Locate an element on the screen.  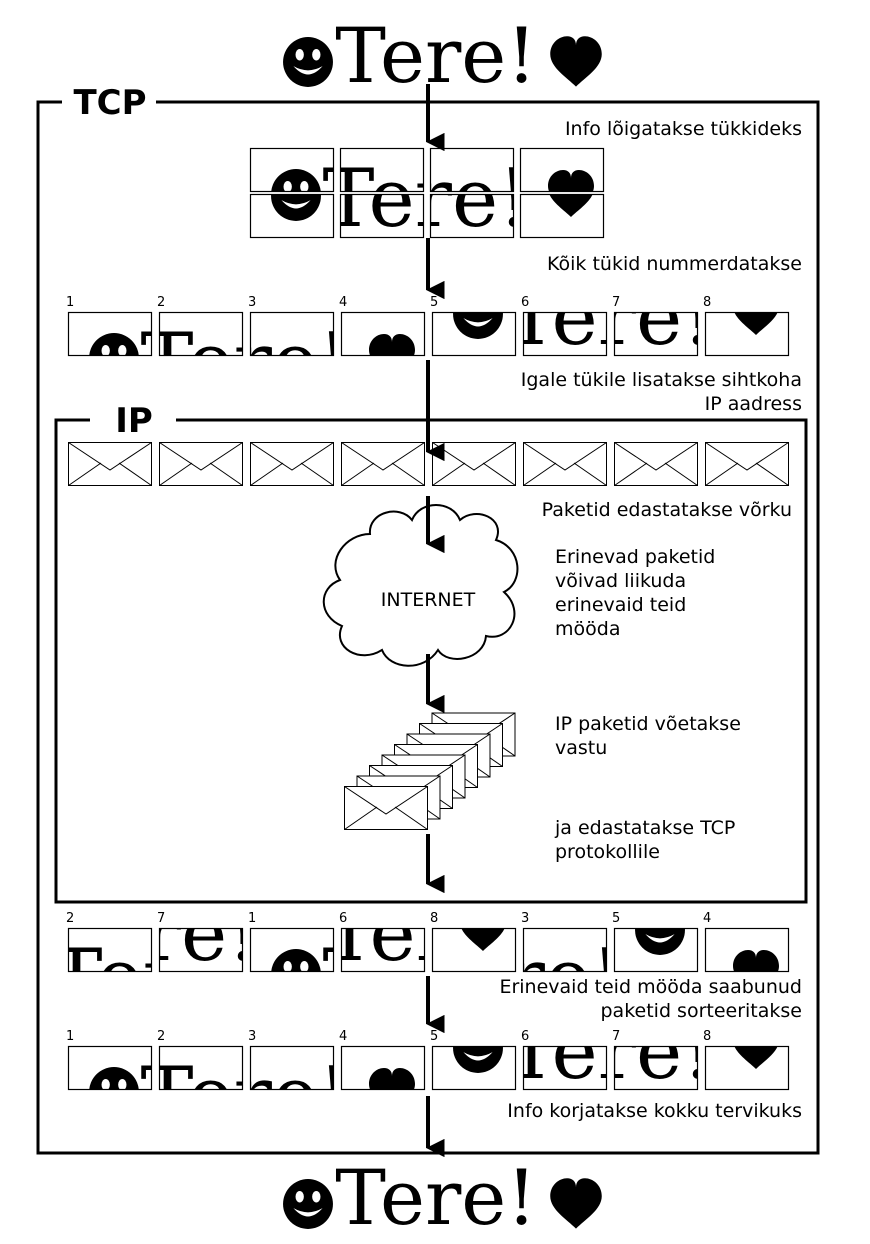
title-word-bottom: Tere! is located at coordinates (436, 1197).